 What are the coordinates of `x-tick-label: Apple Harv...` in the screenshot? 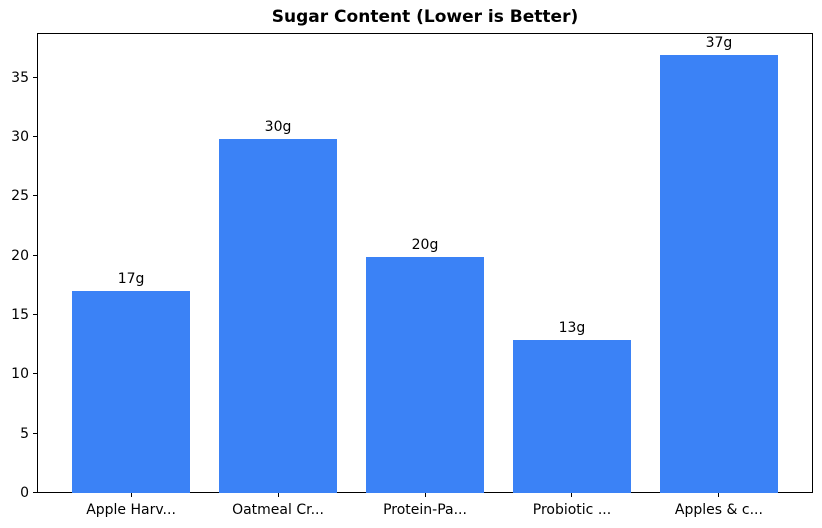 It's located at (131, 510).